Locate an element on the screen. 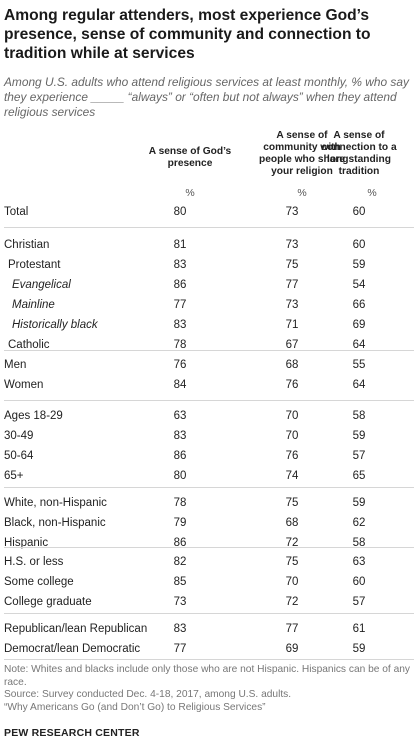 The width and height of the screenshot is (420, 746). row-value: 60 is located at coordinates (359, 212).